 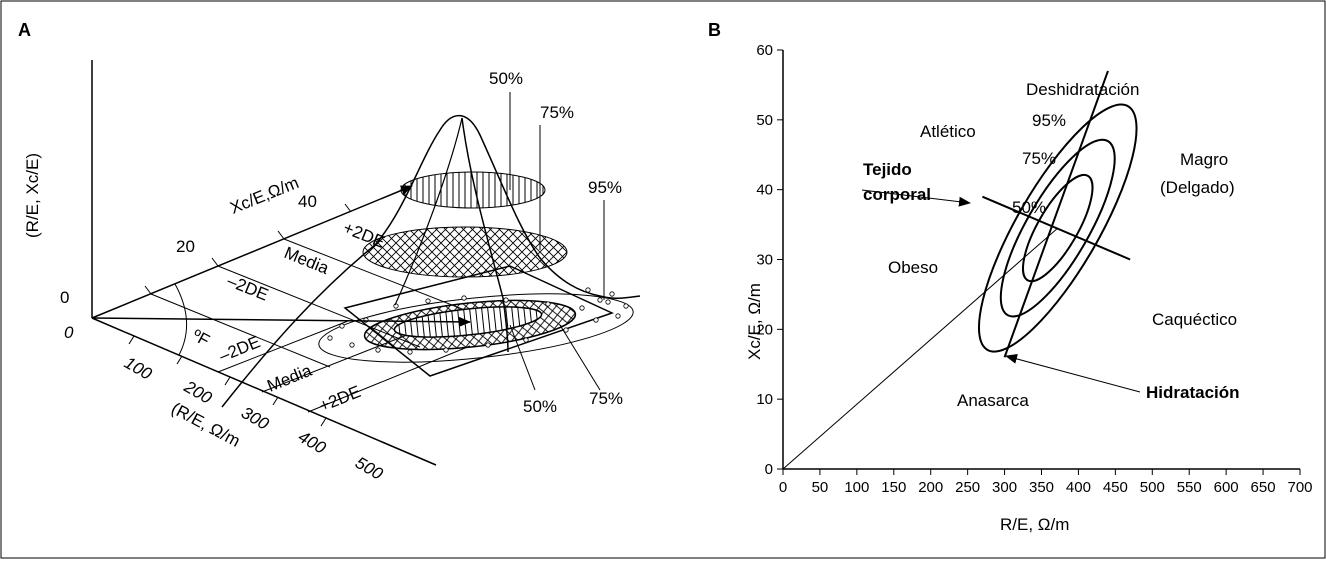 I want to click on b-y-ticks: 0 10 20 30 40 50 60, so click(x=769, y=260).